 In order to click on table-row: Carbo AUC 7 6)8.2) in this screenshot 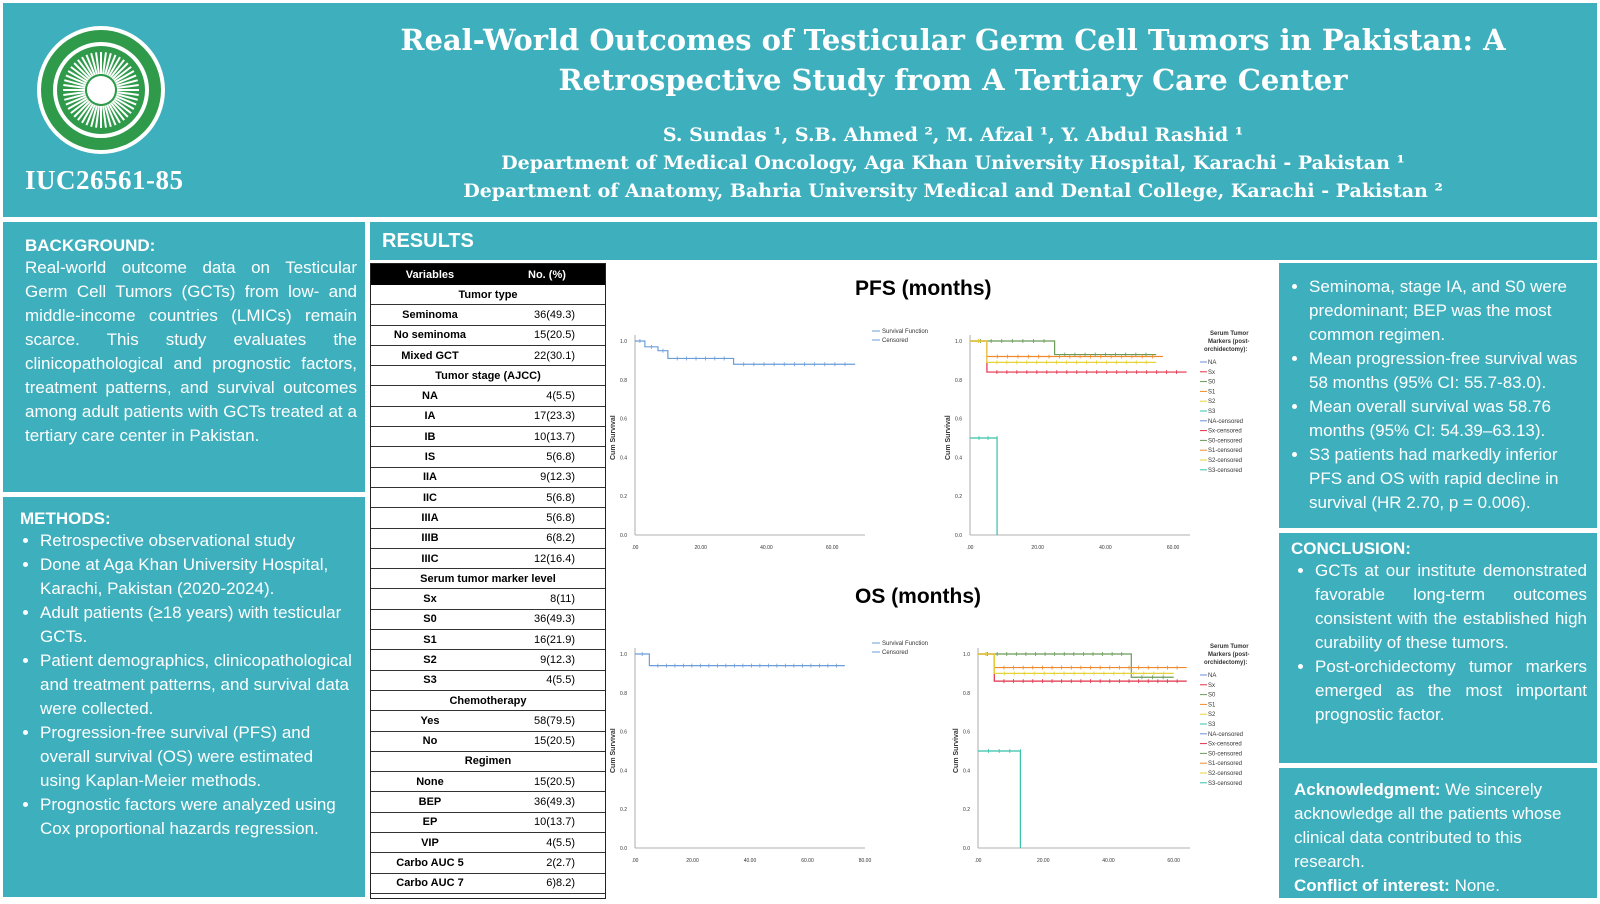, I will do `click(488, 883)`.